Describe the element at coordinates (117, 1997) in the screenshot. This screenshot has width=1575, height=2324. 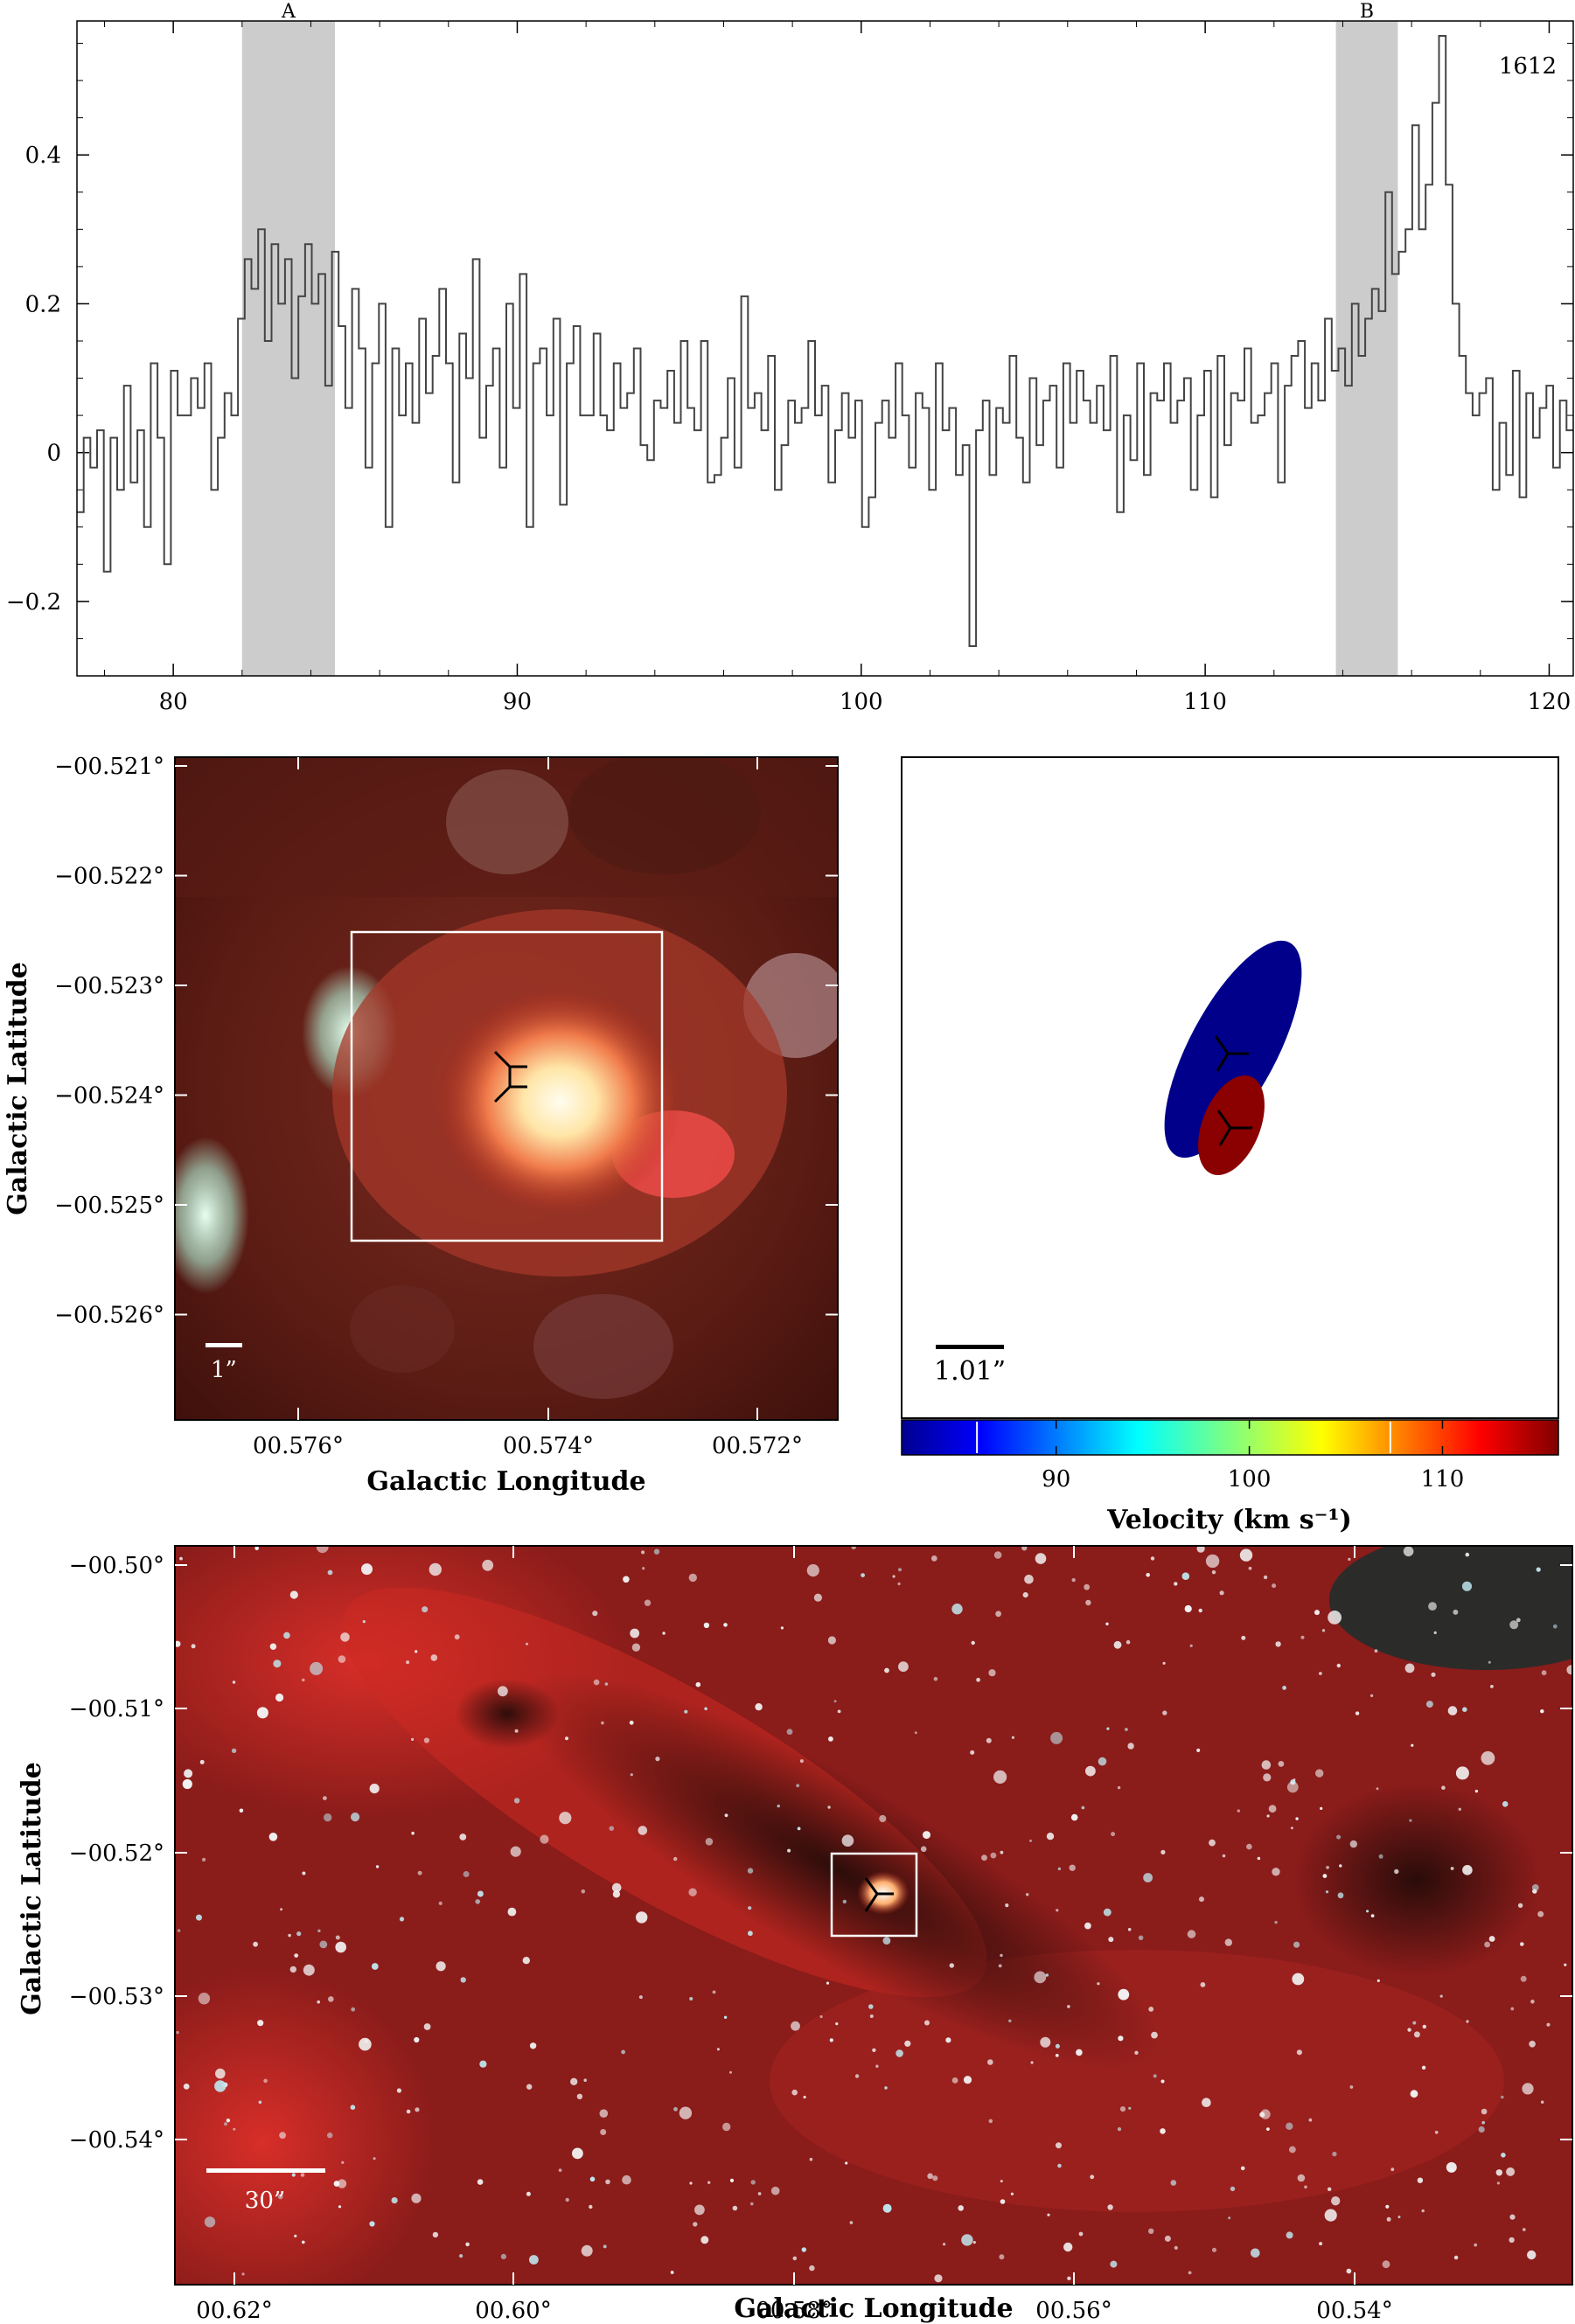
I see `wide-y-tick-label: −00.53°` at that location.